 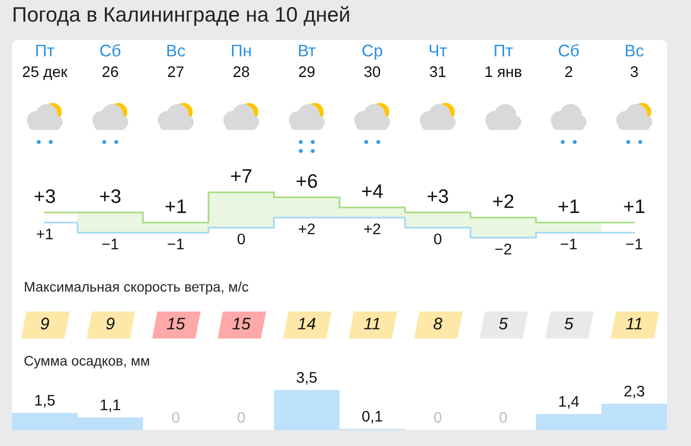 I want to click on text: Максимальная скорость ветра, м/с, so click(x=136, y=288).